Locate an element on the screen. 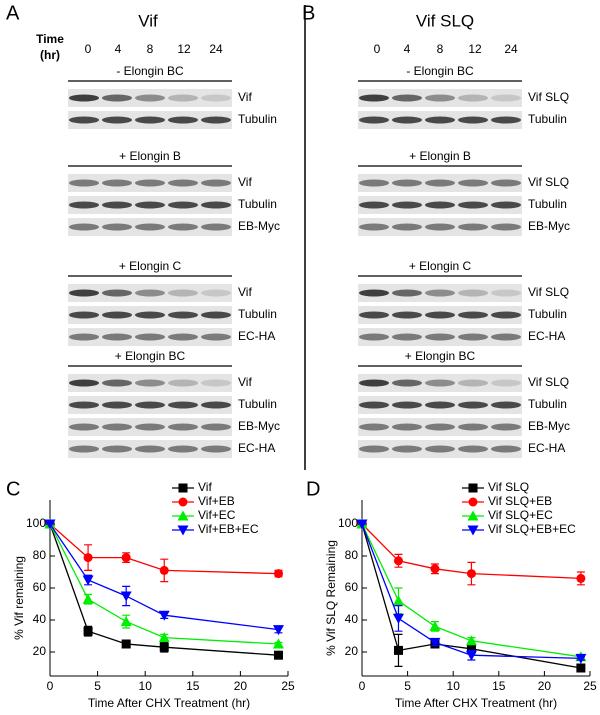 This screenshot has width=600, height=715. panel-letter: B is located at coordinates (308, 13).